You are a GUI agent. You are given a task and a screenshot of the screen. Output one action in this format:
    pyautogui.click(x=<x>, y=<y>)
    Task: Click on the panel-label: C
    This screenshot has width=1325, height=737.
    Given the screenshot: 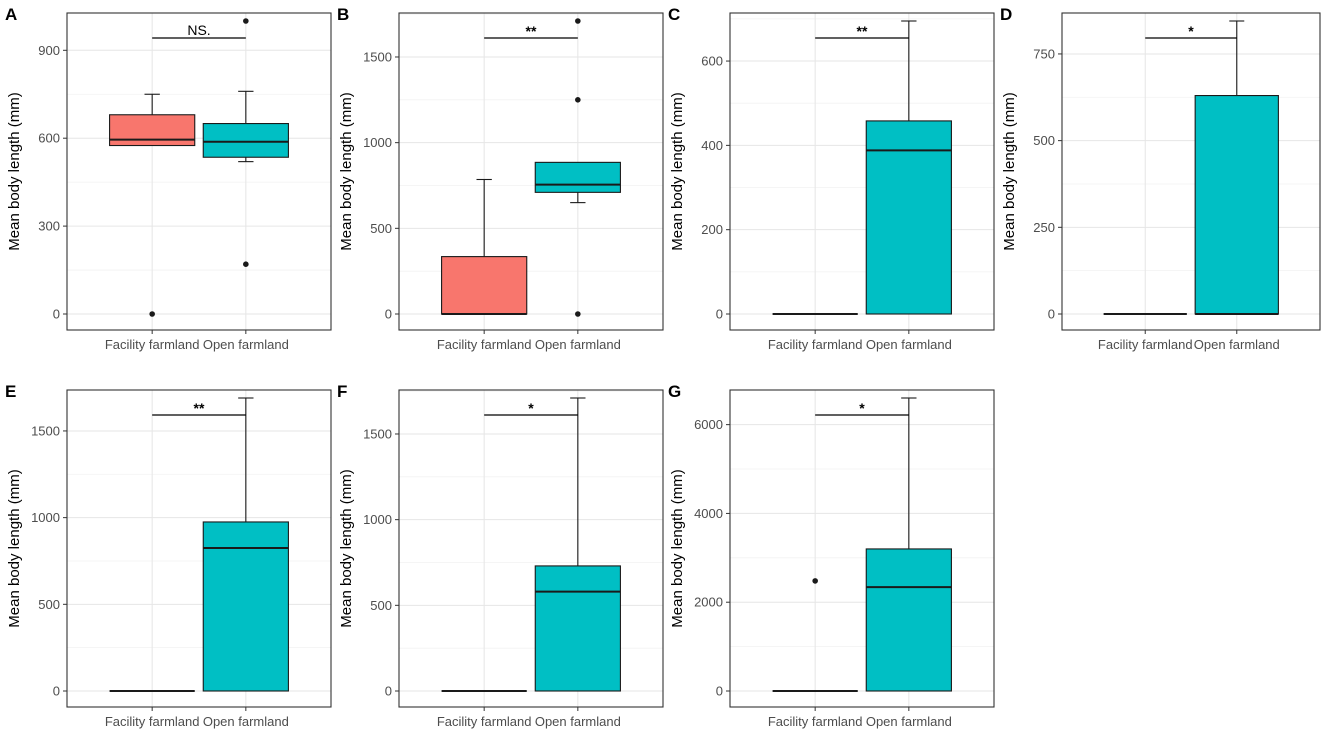 What is the action you would take?
    pyautogui.click(x=674, y=14)
    